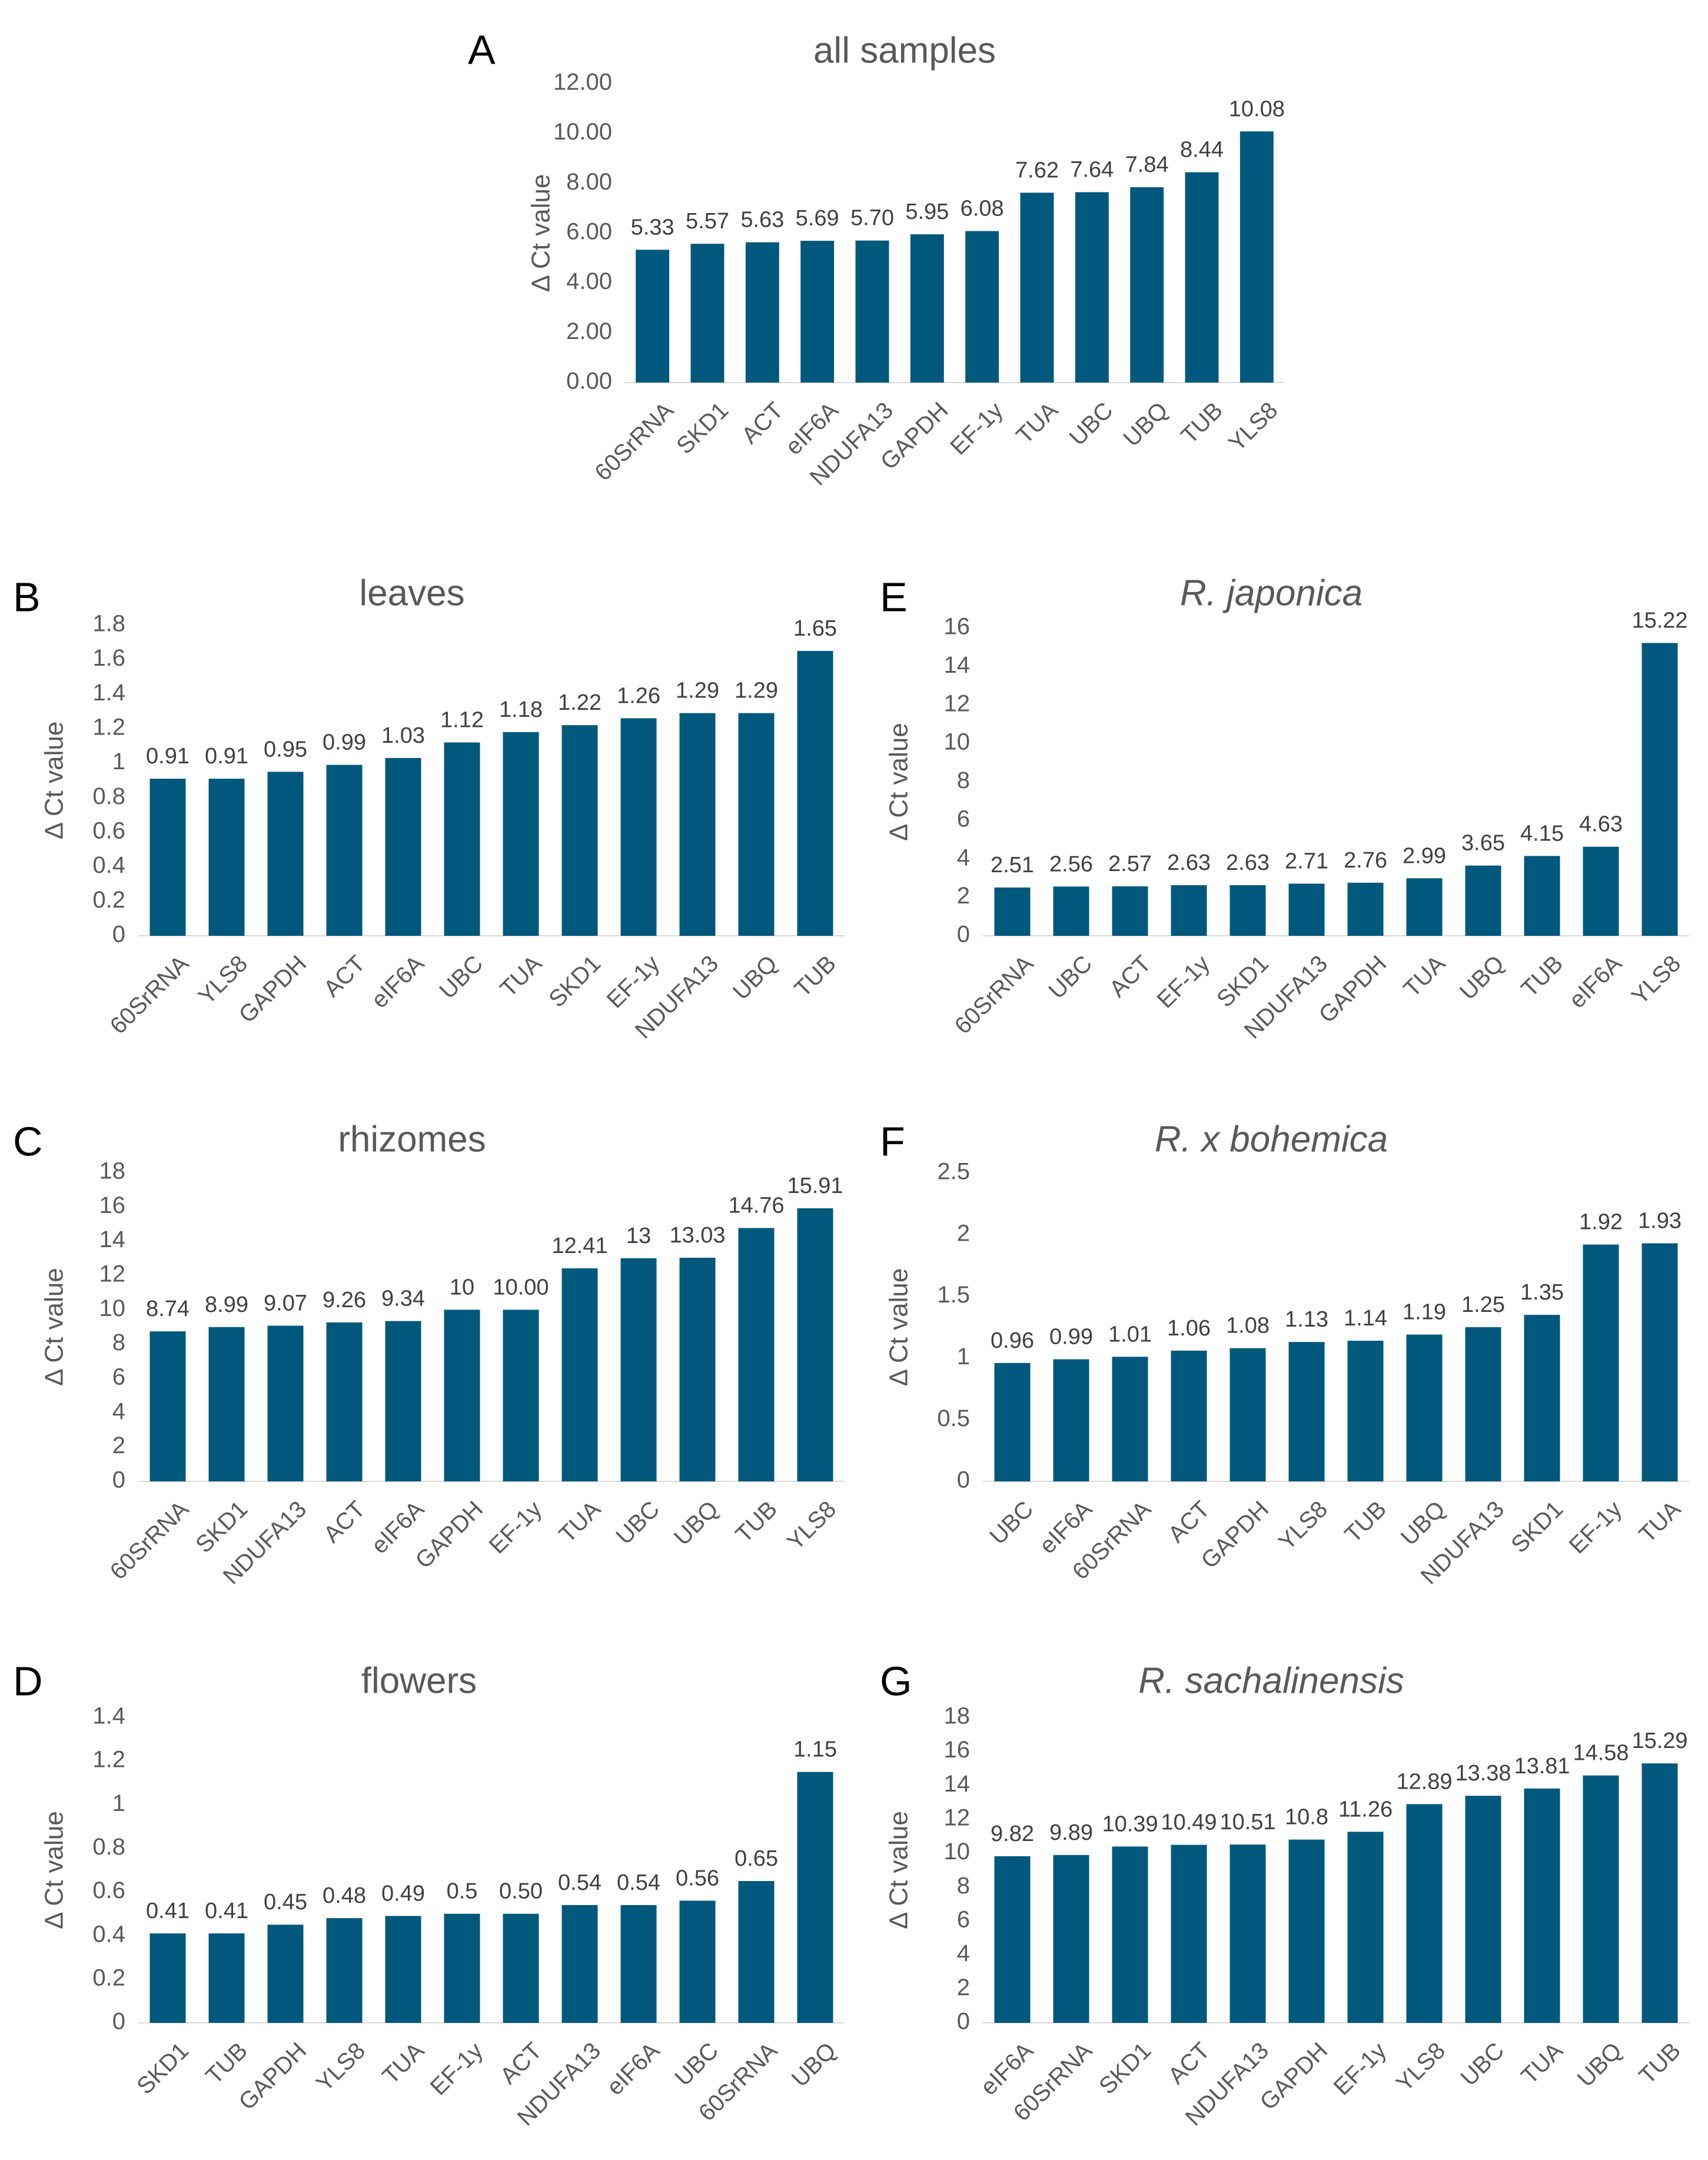 The height and width of the screenshot is (2160, 1708). I want to click on data-label: 1.06, so click(1189, 1328).